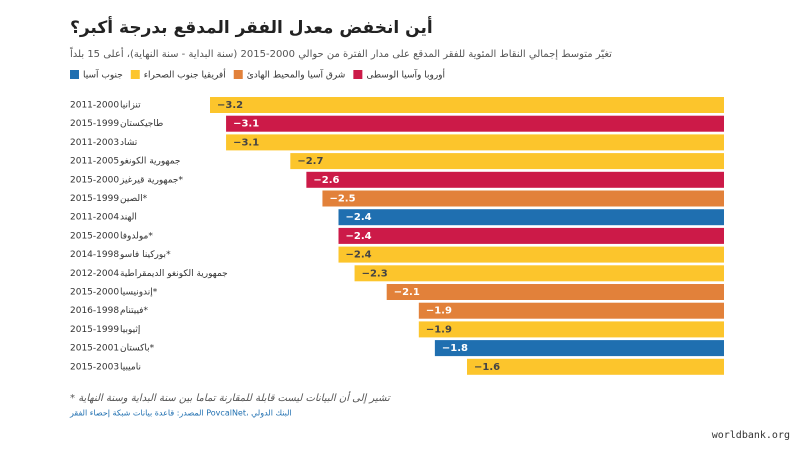  I want to click on value-label: −2.5, so click(342, 199).